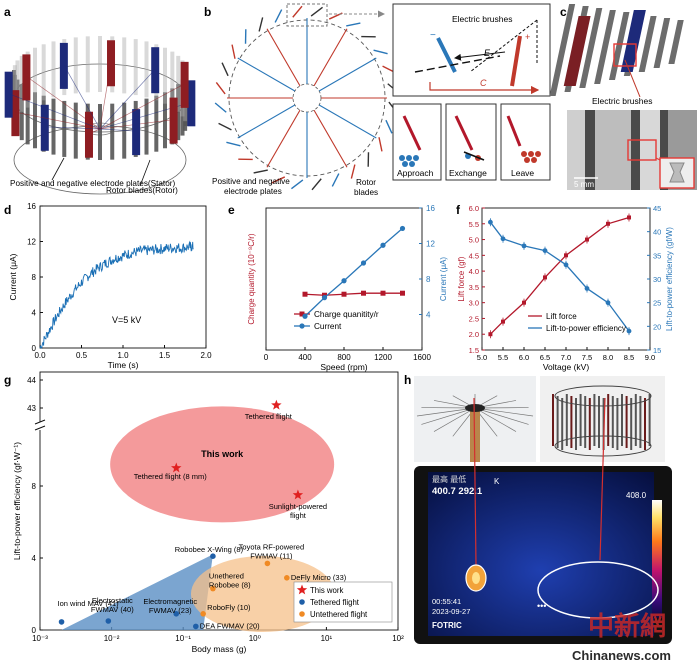 This screenshot has height=666, width=700. What do you see at coordinates (40, 426) in the screenshot?
I see `axis-break-gap` at bounding box center [40, 426].